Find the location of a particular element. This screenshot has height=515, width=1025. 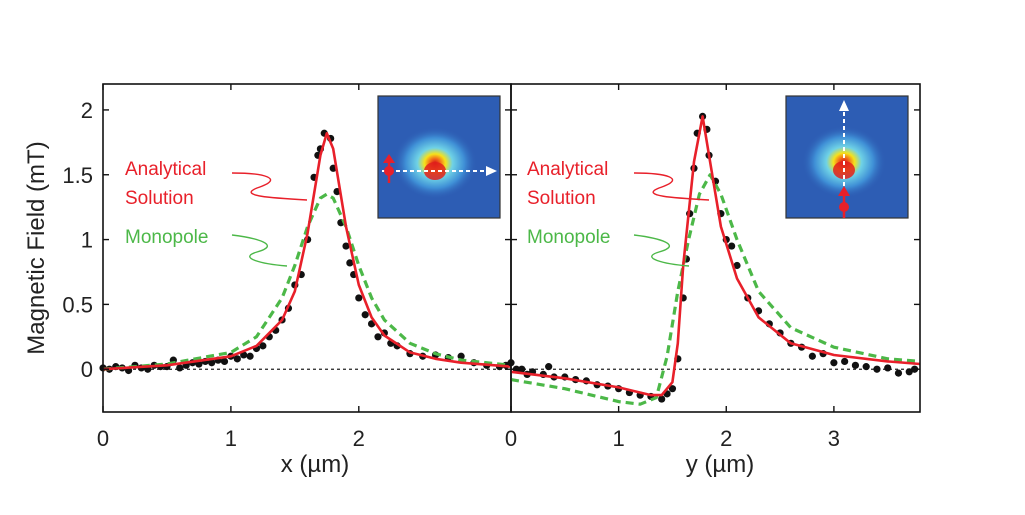

y-tick-label: 1.5 is located at coordinates (77, 175).